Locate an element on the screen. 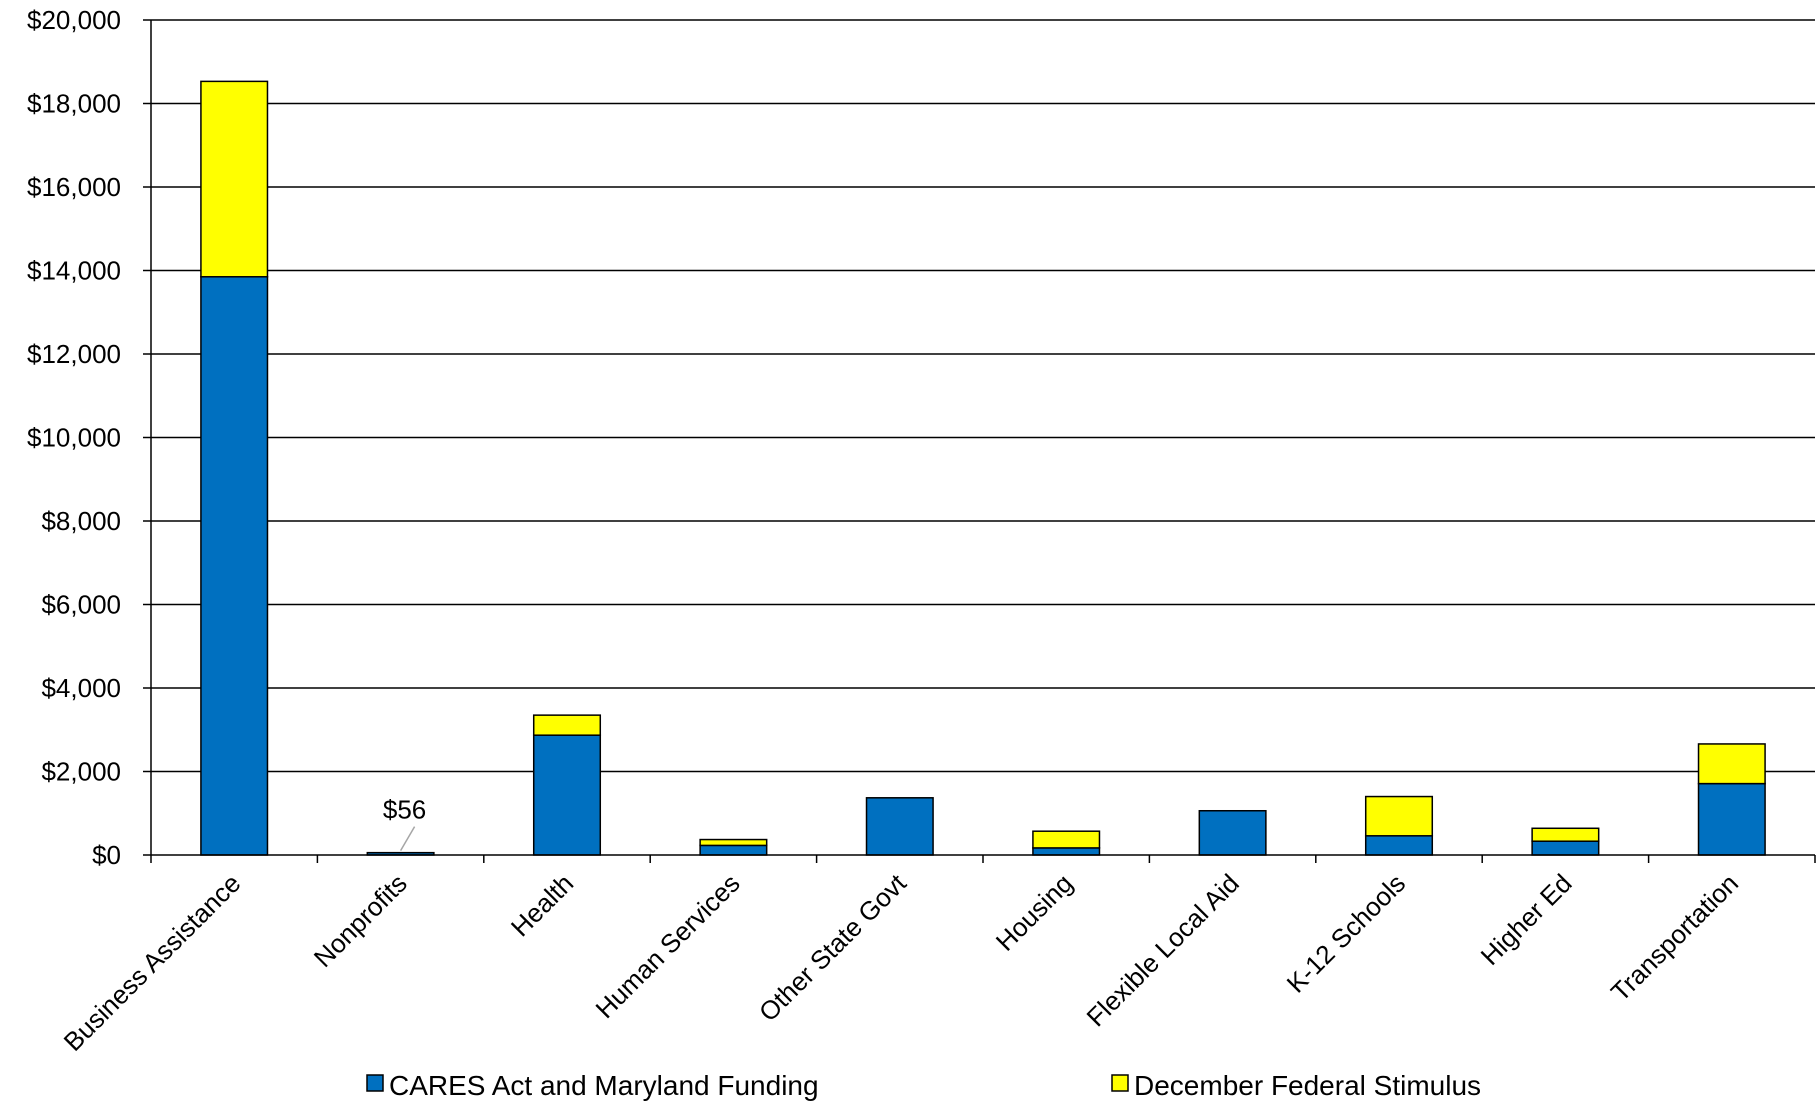 The width and height of the screenshot is (1820, 1110). y-tick-label: $6,000 is located at coordinates (81, 605).